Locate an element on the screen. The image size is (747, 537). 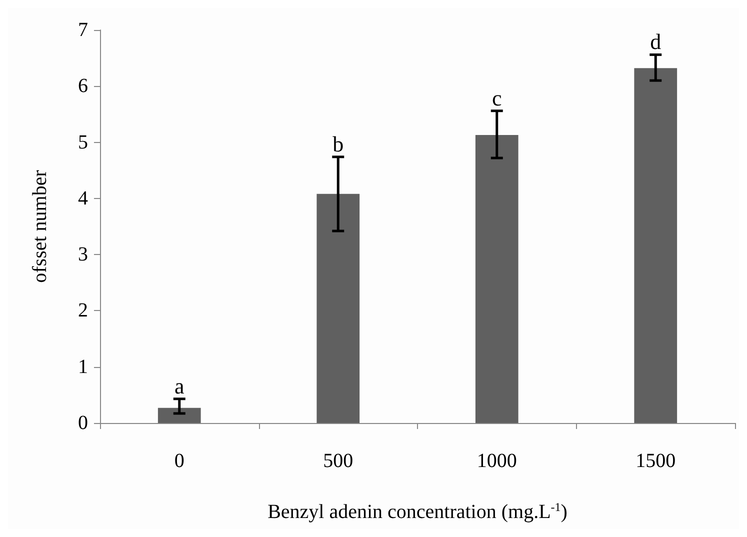
annotation: a is located at coordinates (179, 385).